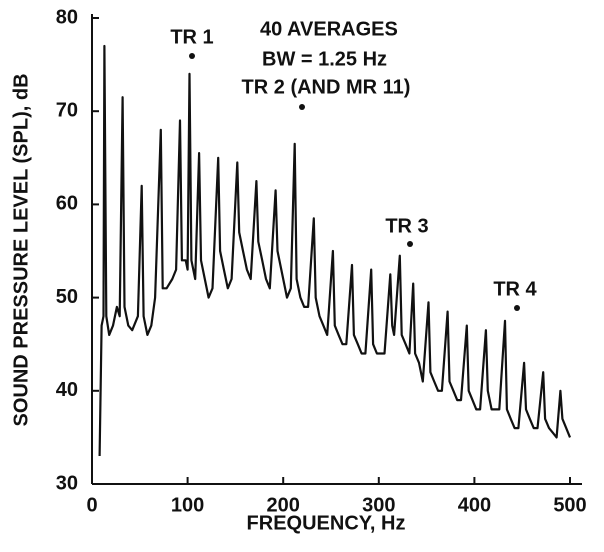  Describe the element at coordinates (67, 17) in the screenshot. I see `y-tick-label: 80` at that location.